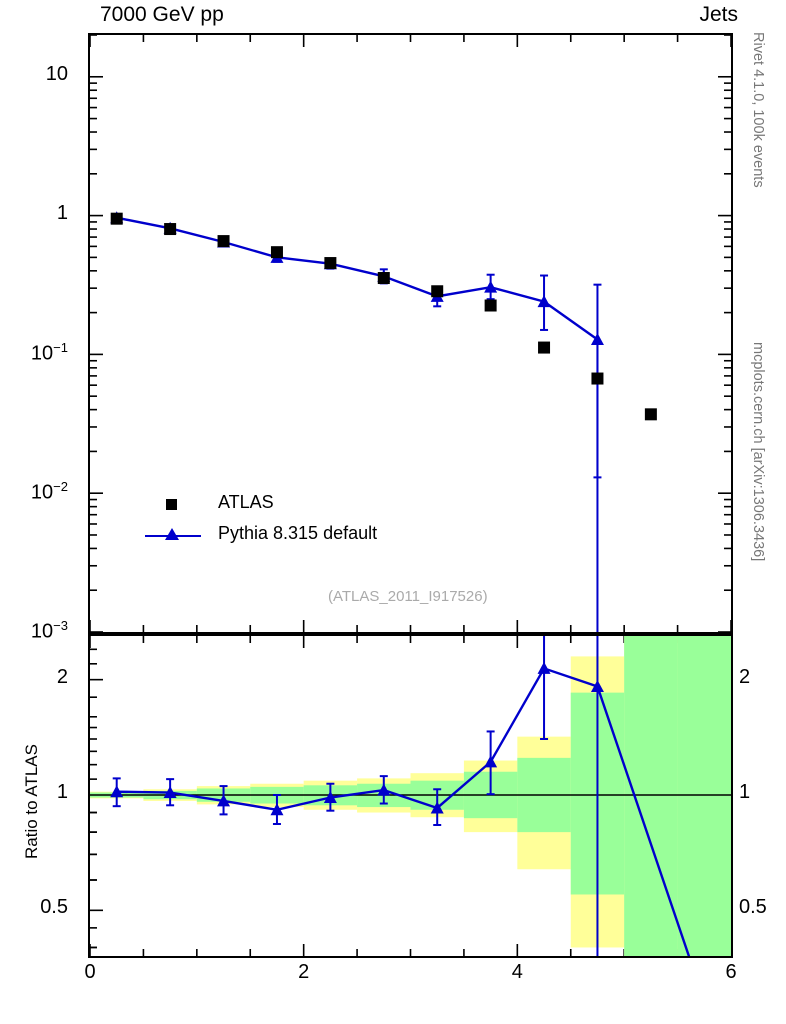 This screenshot has width=786, height=1024. What do you see at coordinates (62, 212) in the screenshot?
I see `y-tick-label-main: 1` at bounding box center [62, 212].